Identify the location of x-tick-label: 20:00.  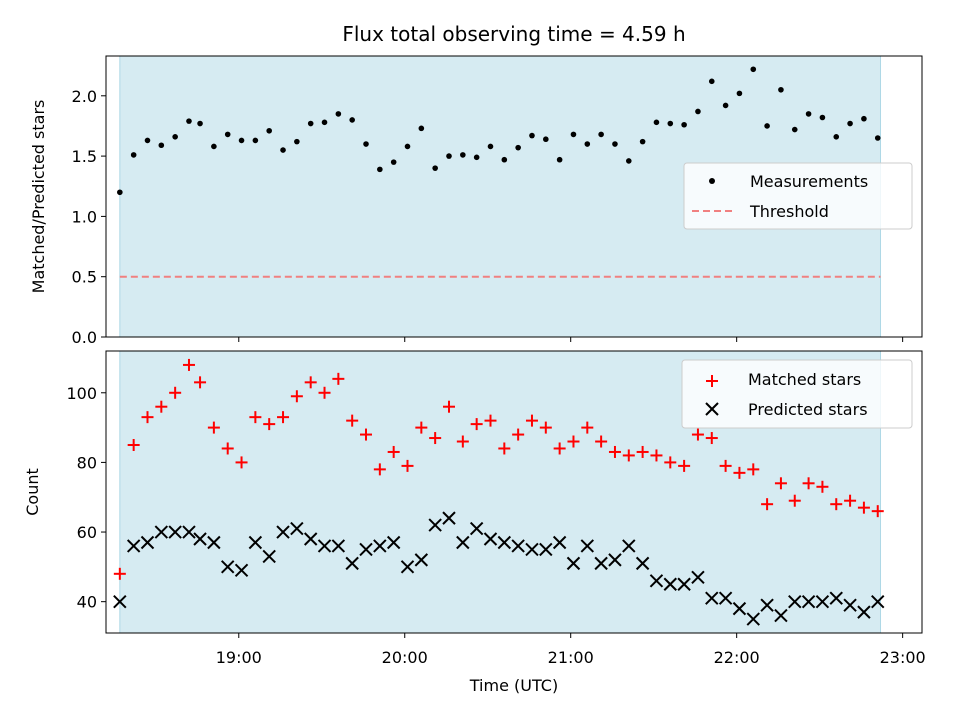
(405, 657).